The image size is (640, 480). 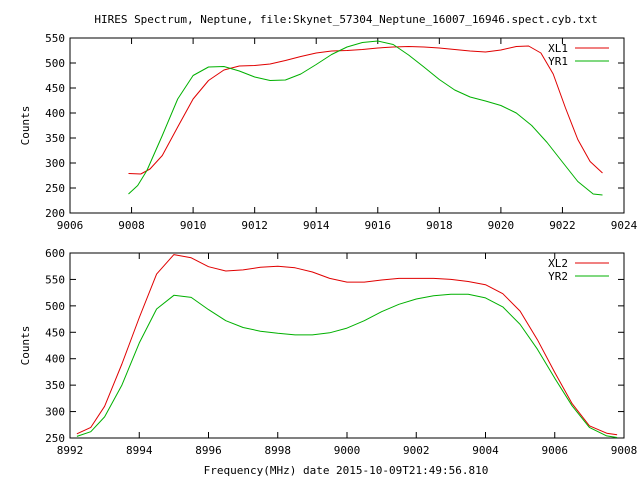 What do you see at coordinates (55, 253) in the screenshot?
I see `y-tick-label: 600` at bounding box center [55, 253].